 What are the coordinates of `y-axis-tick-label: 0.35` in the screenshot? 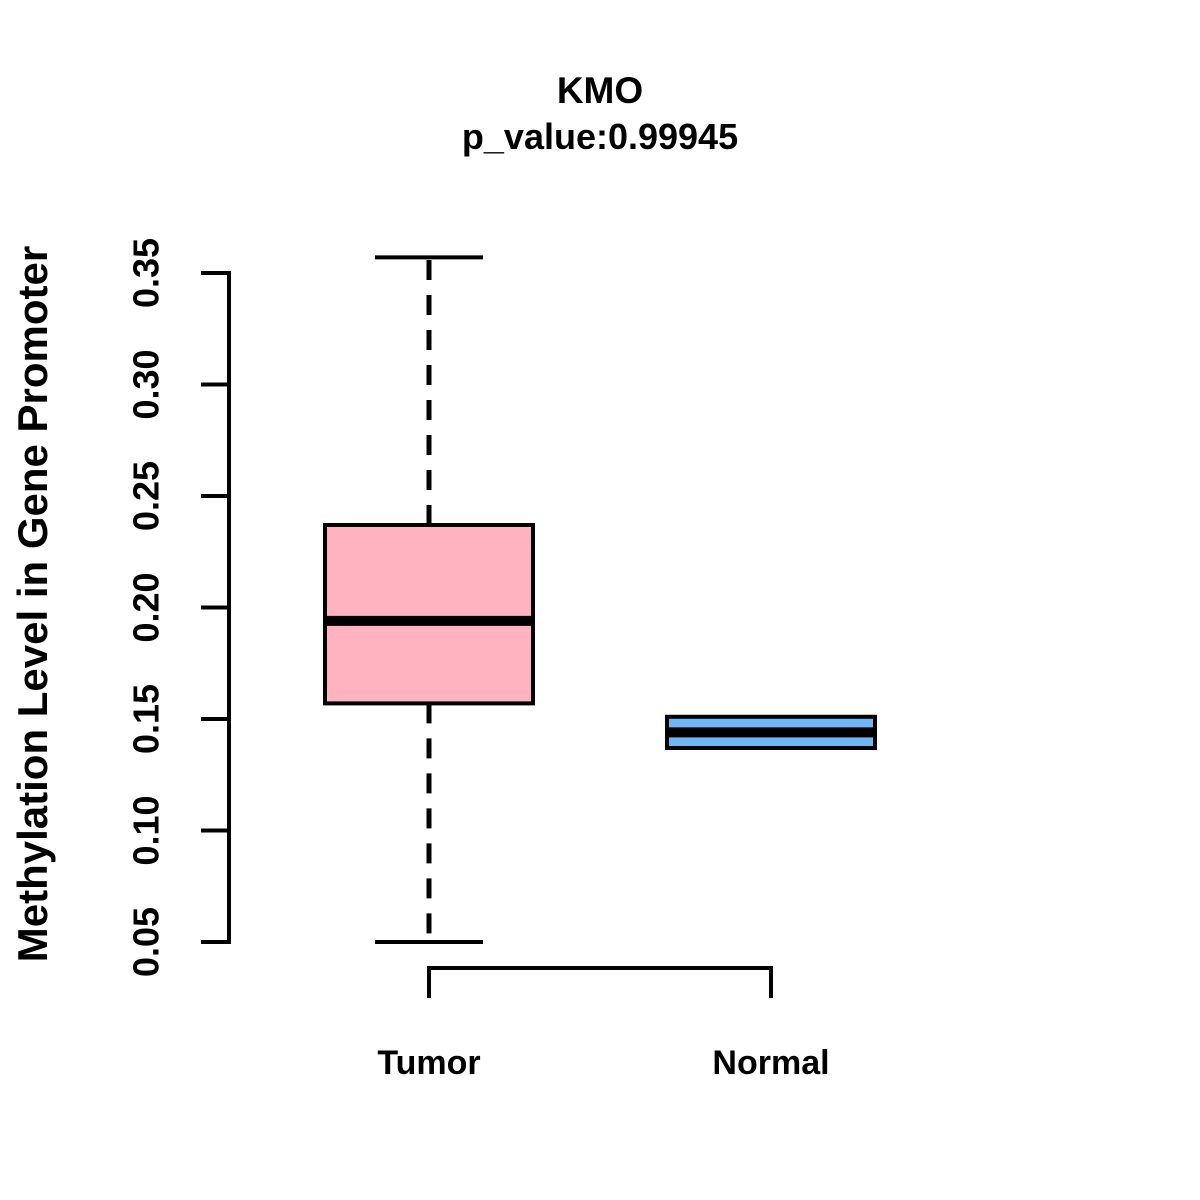 It's located at (146, 273).